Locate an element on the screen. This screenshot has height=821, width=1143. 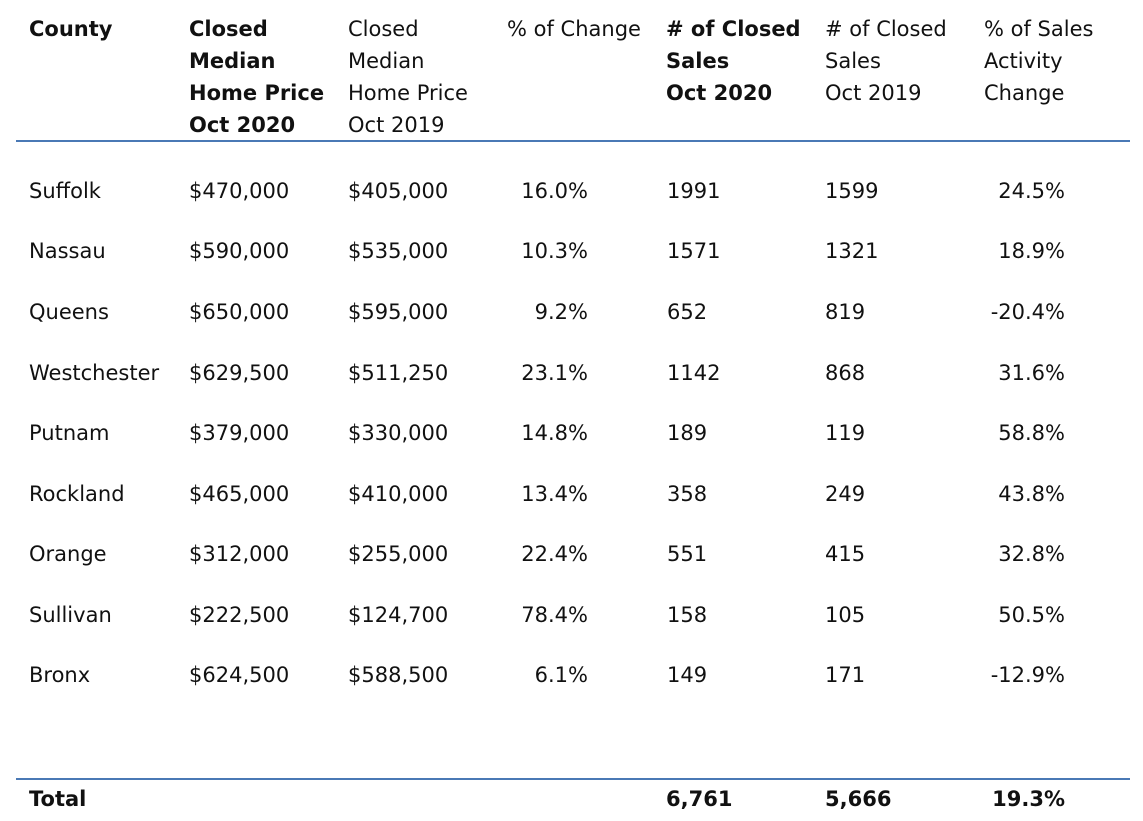
median-2019-cell: $405,000 is located at coordinates (398, 191).